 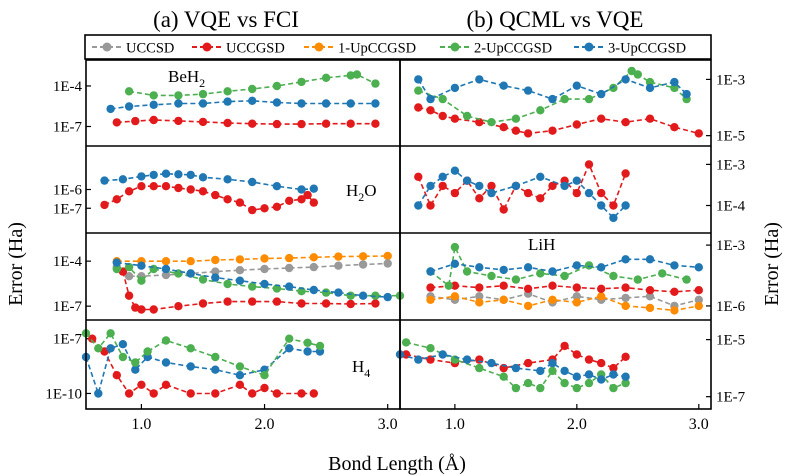 I want to click on panel-b1: 1E-3 1E-5, so click(x=572, y=106).